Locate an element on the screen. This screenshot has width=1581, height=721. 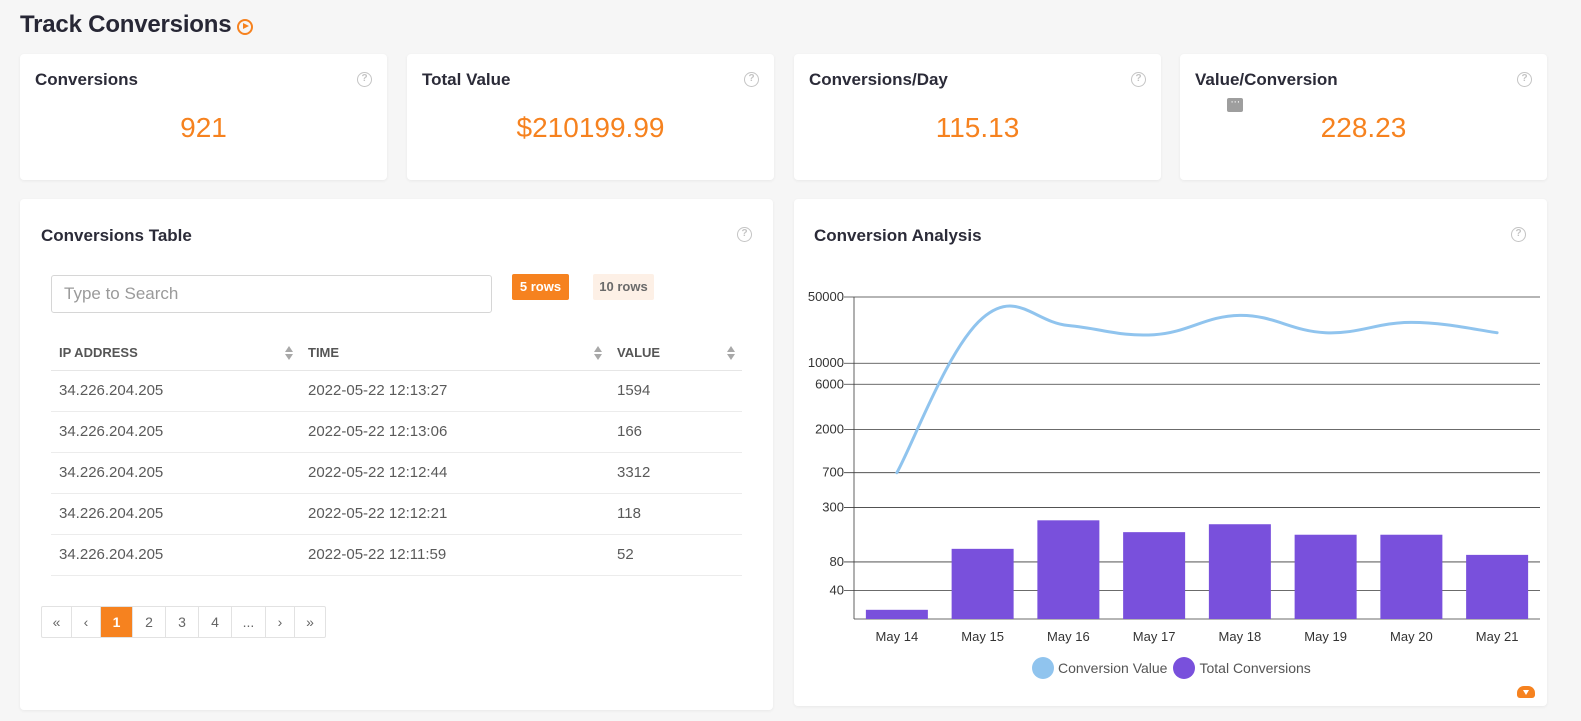
page-1-button: 1 is located at coordinates (117, 622).